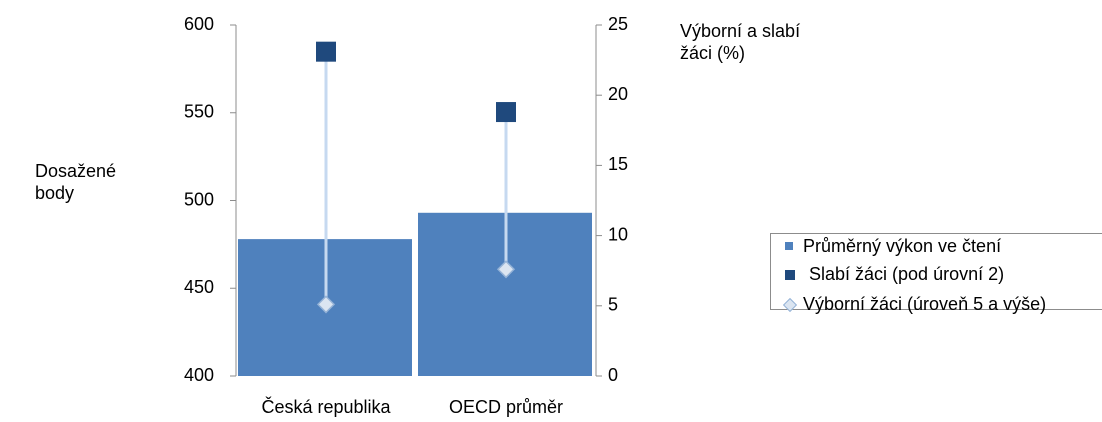 The image size is (1102, 422). Describe the element at coordinates (326, 406) in the screenshot. I see `x-tick-label: Česká republika` at that location.